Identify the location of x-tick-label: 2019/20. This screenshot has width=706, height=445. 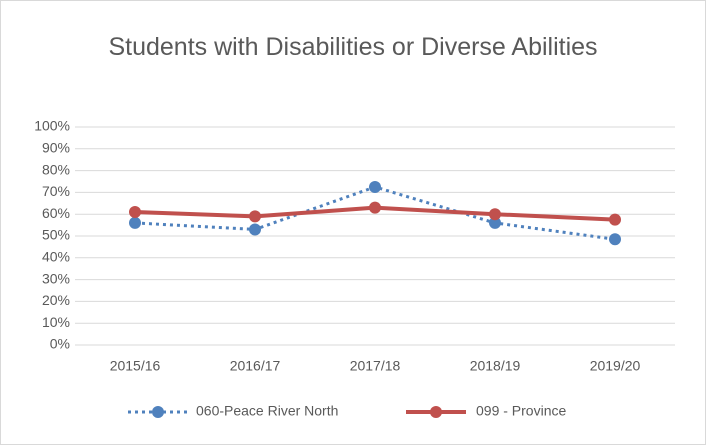
(615, 366).